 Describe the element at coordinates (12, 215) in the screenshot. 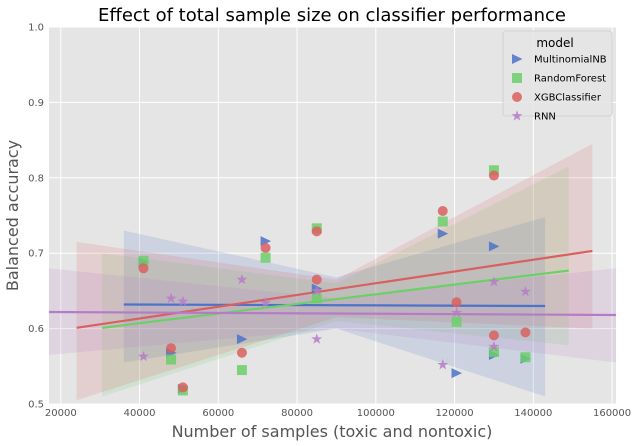

I see `y-axis-label: Balanced accuracy` at that location.